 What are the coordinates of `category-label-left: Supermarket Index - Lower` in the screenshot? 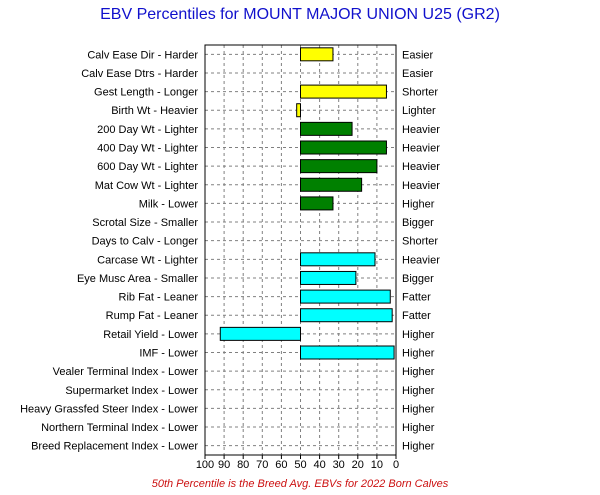 It's located at (131, 391).